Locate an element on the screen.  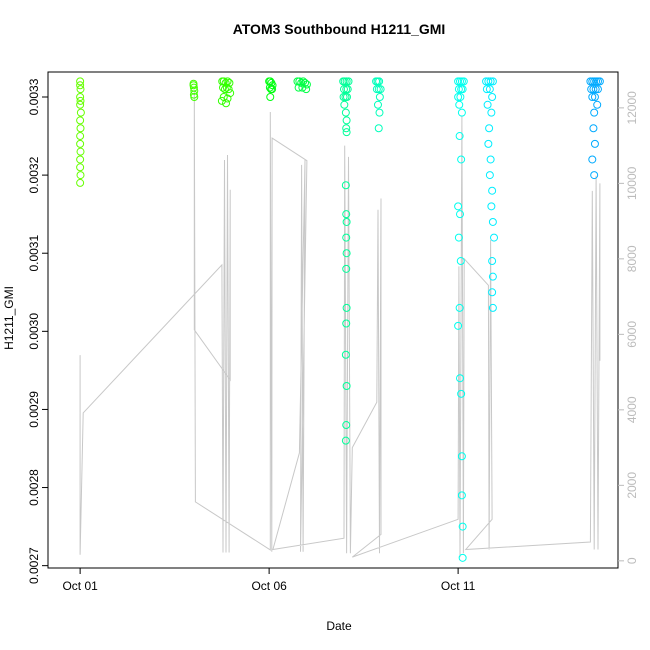
y2-tick-label: 6000 is located at coordinates (632, 334).